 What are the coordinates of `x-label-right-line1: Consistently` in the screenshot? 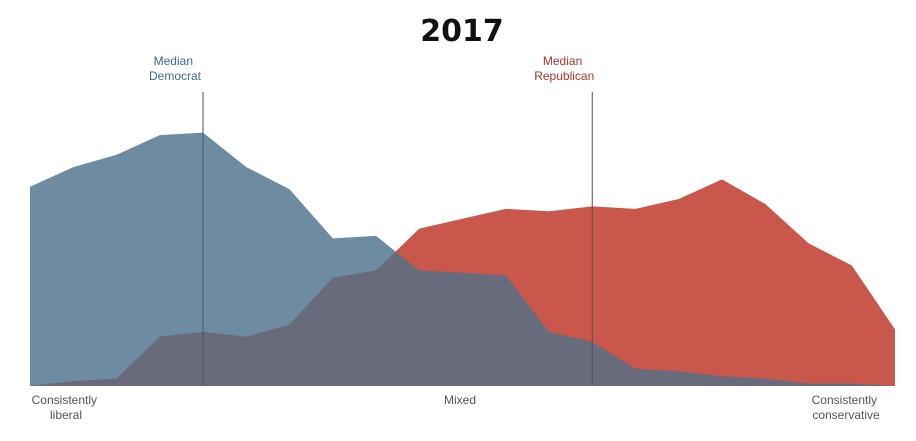 It's located at (844, 400).